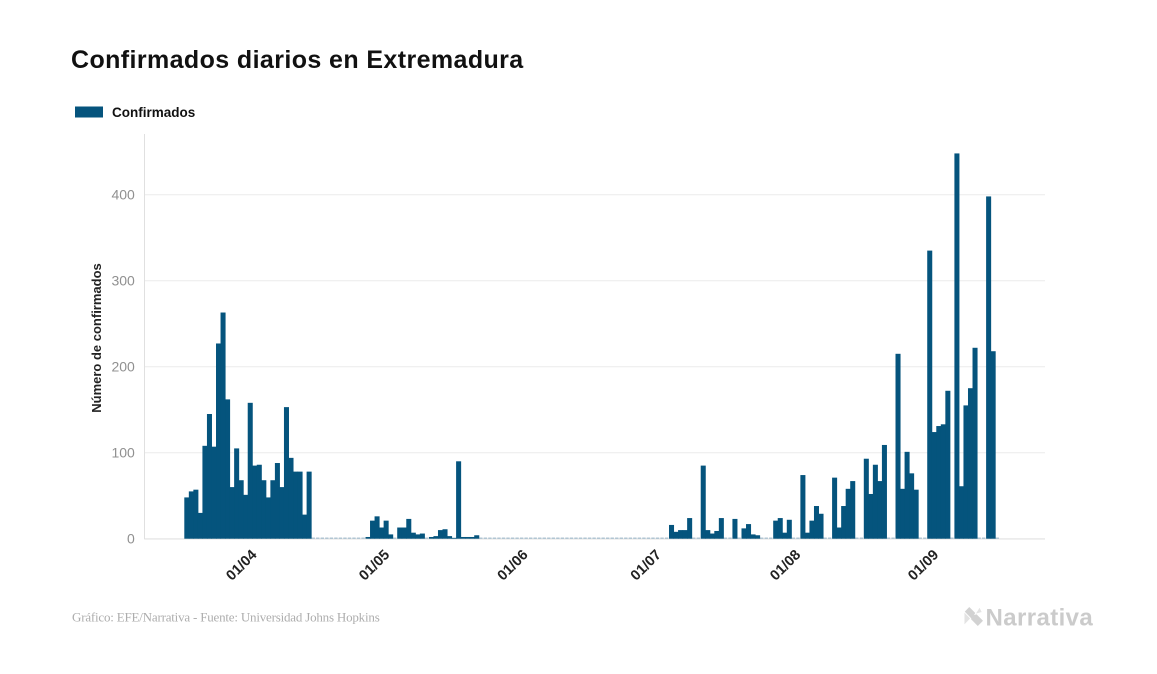 The height and width of the screenshot is (674, 1157). I want to click on svg-text: Confirmados, so click(153, 112).